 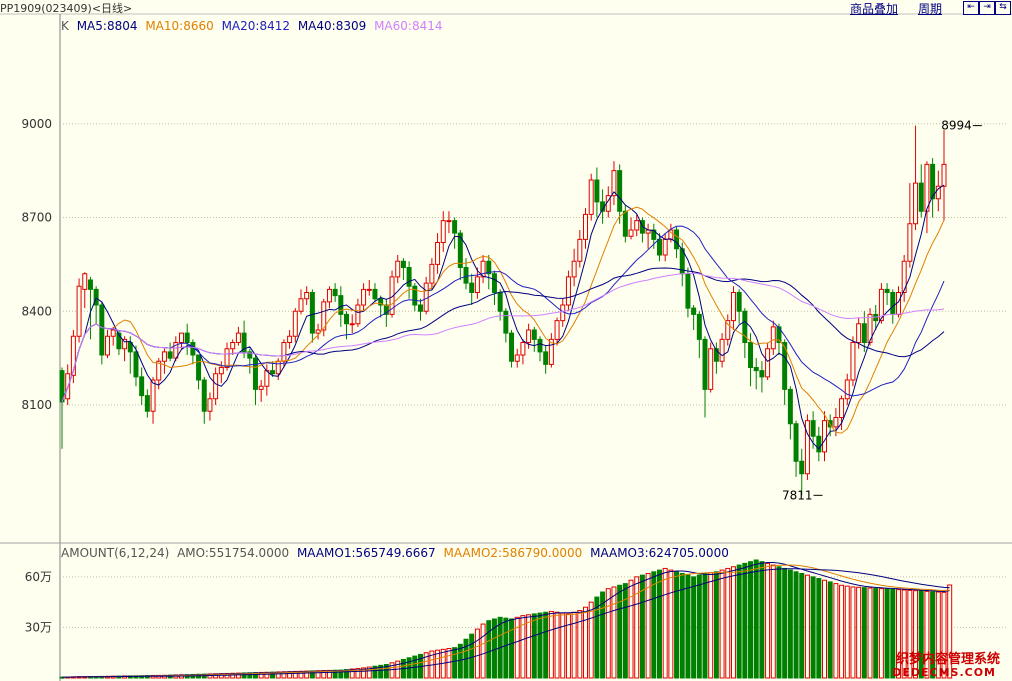 What do you see at coordinates (66, 8) in the screenshot?
I see `symbol-title: PP1909(023409)<日线>` at bounding box center [66, 8].